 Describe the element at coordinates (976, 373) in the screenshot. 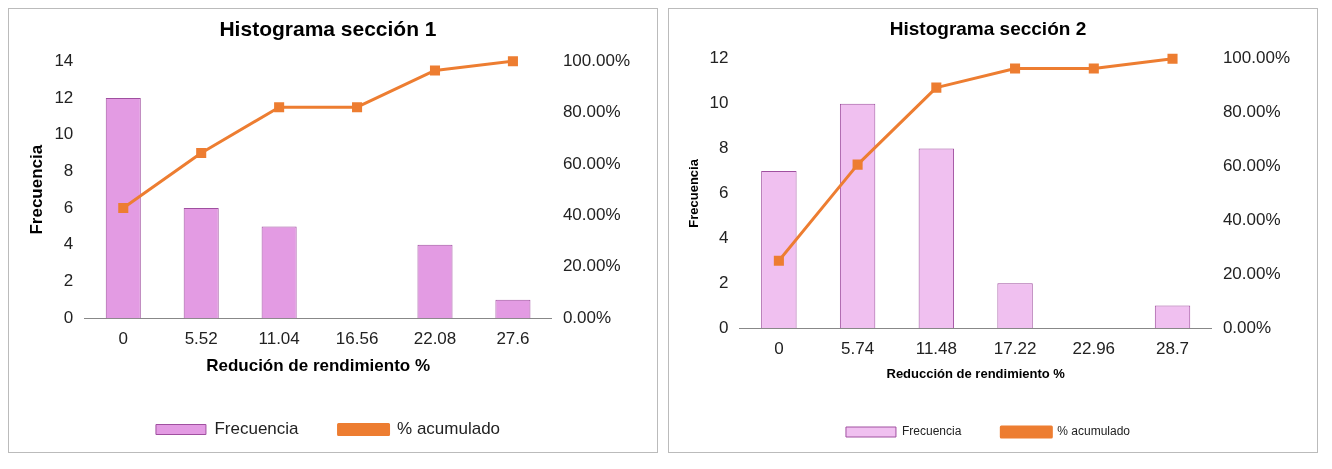

I see `x-axis-title: Reducción de rendimiento %` at that location.